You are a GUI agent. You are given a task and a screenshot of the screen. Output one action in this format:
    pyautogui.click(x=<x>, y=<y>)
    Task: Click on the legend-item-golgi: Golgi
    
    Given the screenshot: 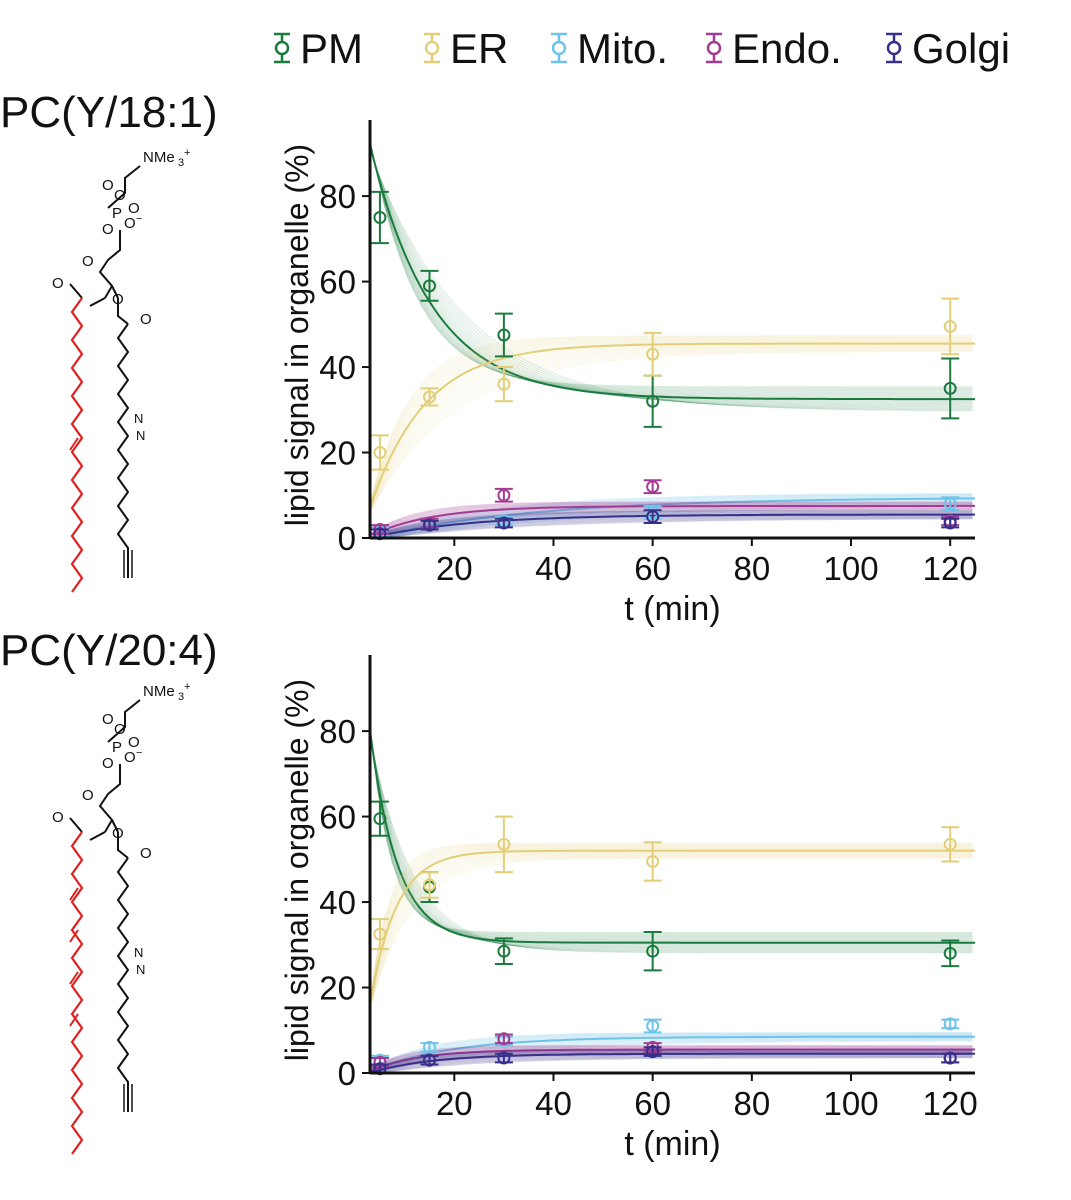 What is the action you would take?
    pyautogui.click(x=948, y=48)
    